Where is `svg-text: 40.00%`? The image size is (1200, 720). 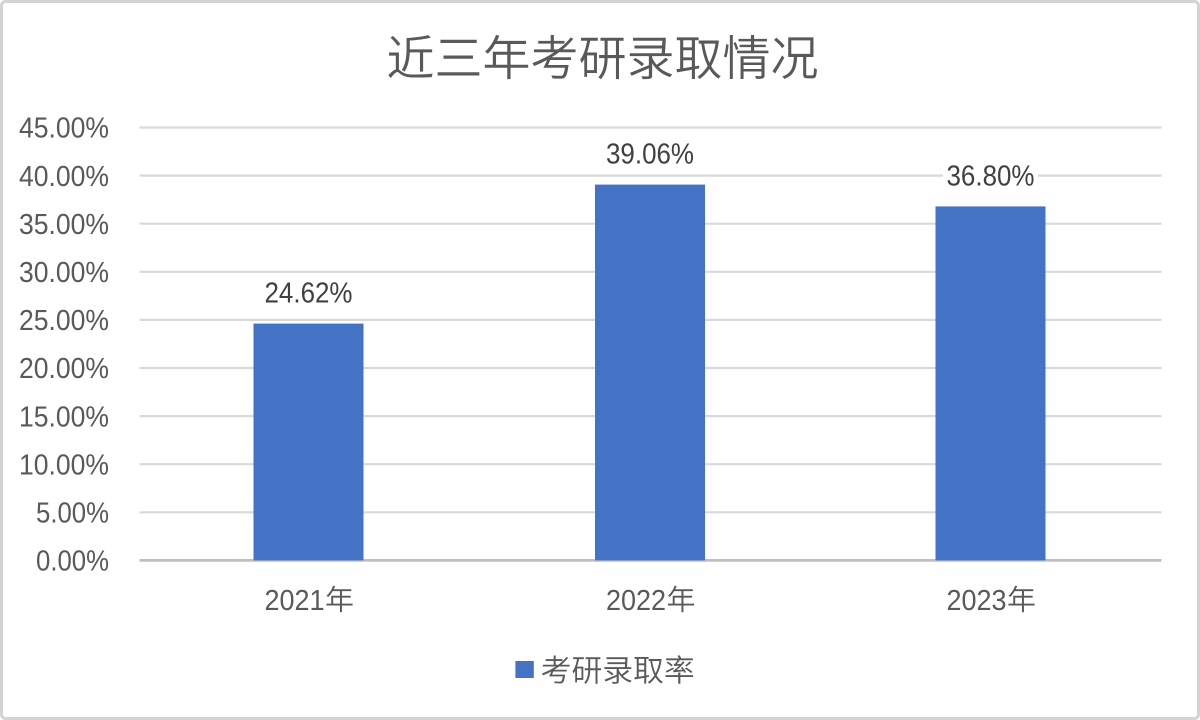
svg-text: 40.00% is located at coordinates (64, 177).